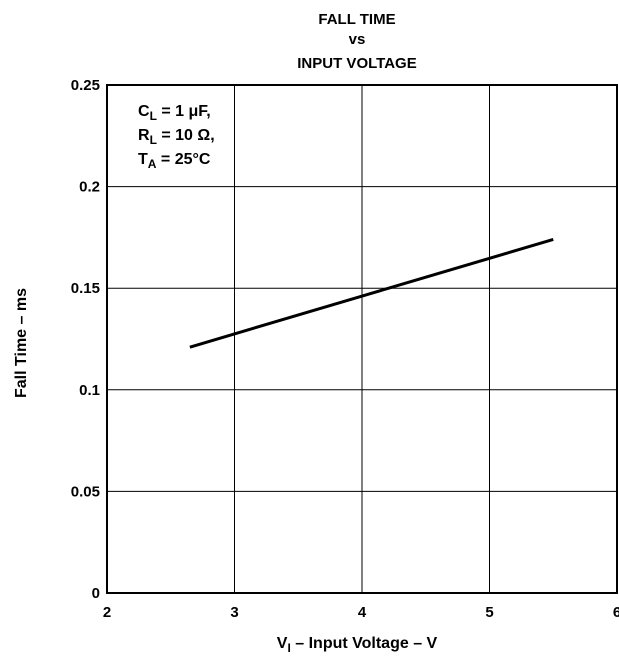  Describe the element at coordinates (234, 612) in the screenshot. I see `x-tick-label: 3` at that location.